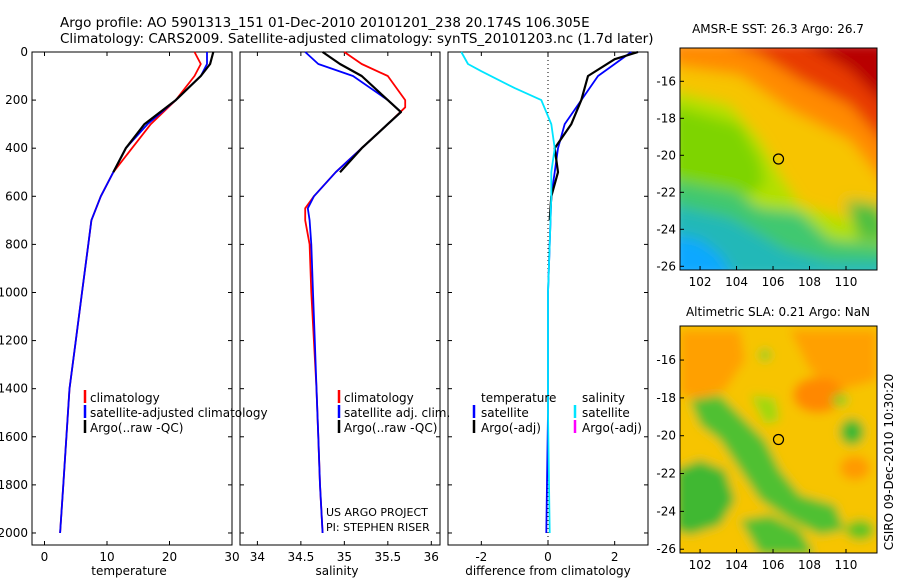 The height and width of the screenshot is (580, 900). What do you see at coordinates (778, 29) in the screenshot?
I see `sst-map-title: AMSR-E SST: 26.3 Argo: 26.7` at bounding box center [778, 29].